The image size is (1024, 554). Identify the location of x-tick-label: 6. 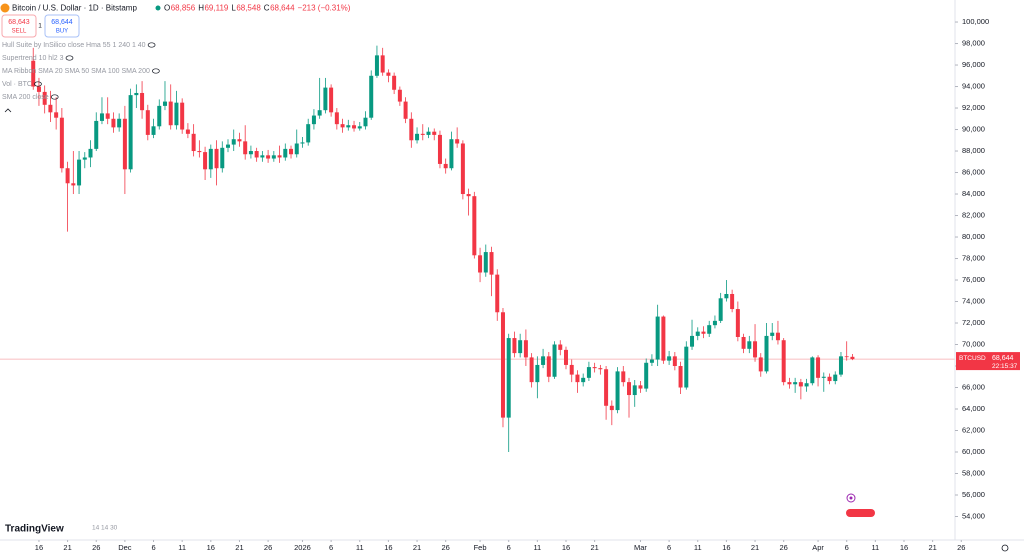
(509, 547).